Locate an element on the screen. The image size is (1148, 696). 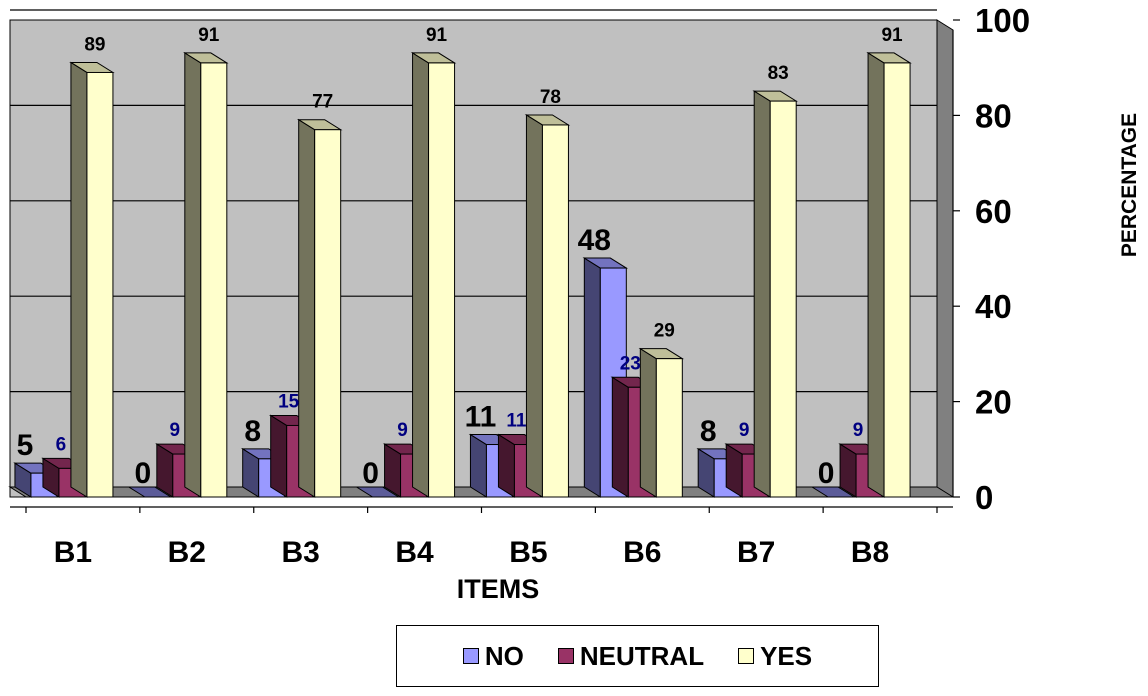
x-axis-title: ITEMS is located at coordinates (498, 589).